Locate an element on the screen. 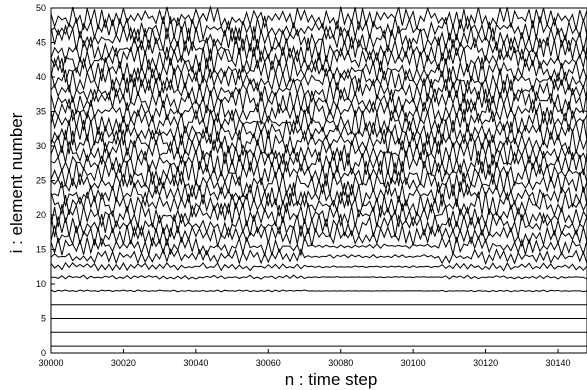 Image resolution: width=587 pixels, height=390 pixels. series-line-36.5 is located at coordinates (318, 101).